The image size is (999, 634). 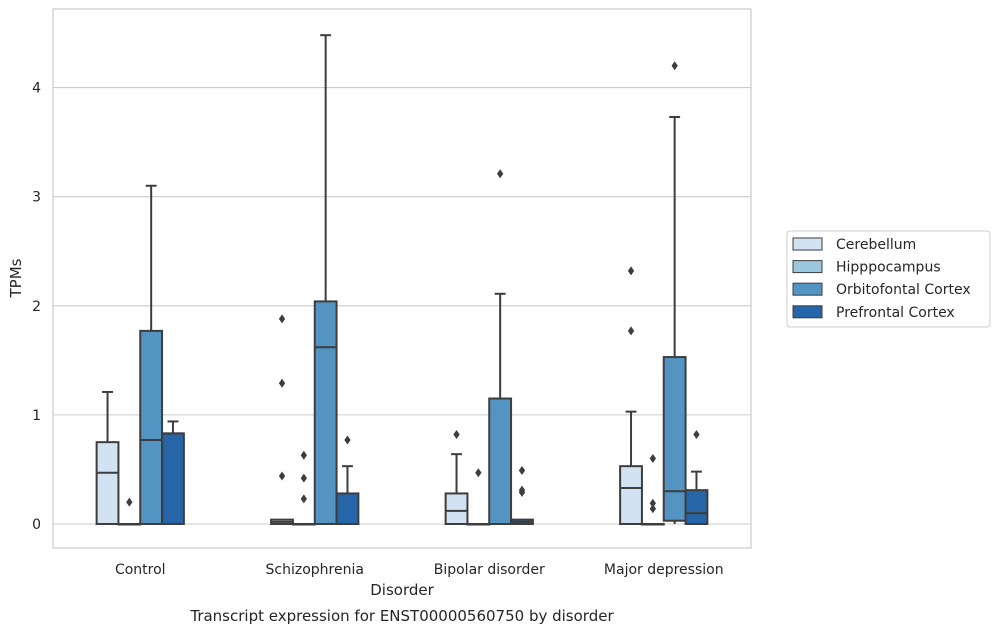 I want to click on y-tick-label: 0, so click(x=36, y=525).